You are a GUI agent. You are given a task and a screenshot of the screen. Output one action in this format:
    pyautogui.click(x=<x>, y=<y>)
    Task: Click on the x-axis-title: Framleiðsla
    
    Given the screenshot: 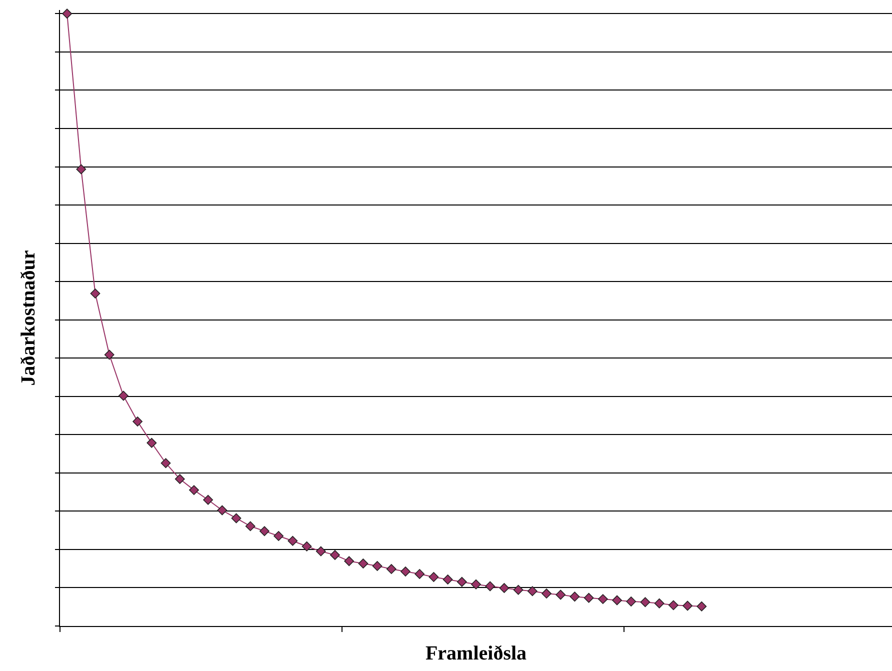 What is the action you would take?
    pyautogui.click(x=476, y=653)
    